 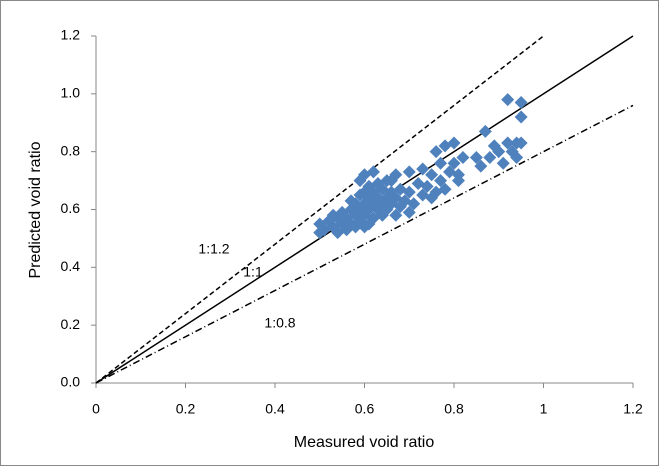 What do you see at coordinates (71, 382) in the screenshot?
I see `y-tick-label: 0.0` at bounding box center [71, 382].